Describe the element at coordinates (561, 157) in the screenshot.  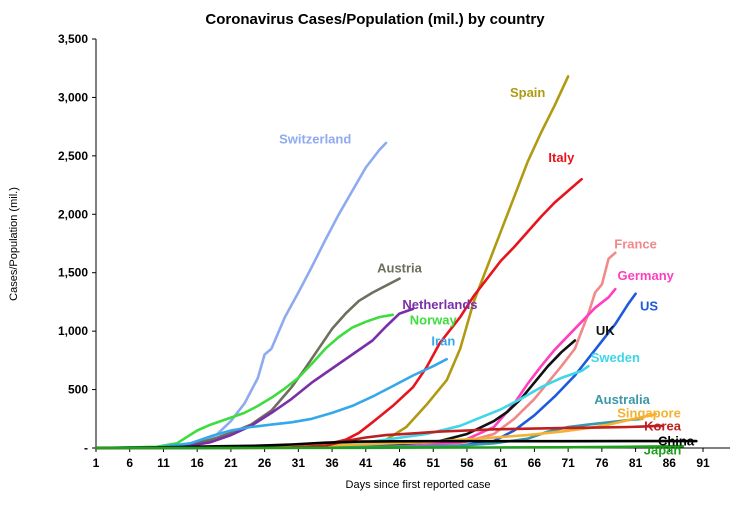
I see `series-label-italy: Italy` at that location.